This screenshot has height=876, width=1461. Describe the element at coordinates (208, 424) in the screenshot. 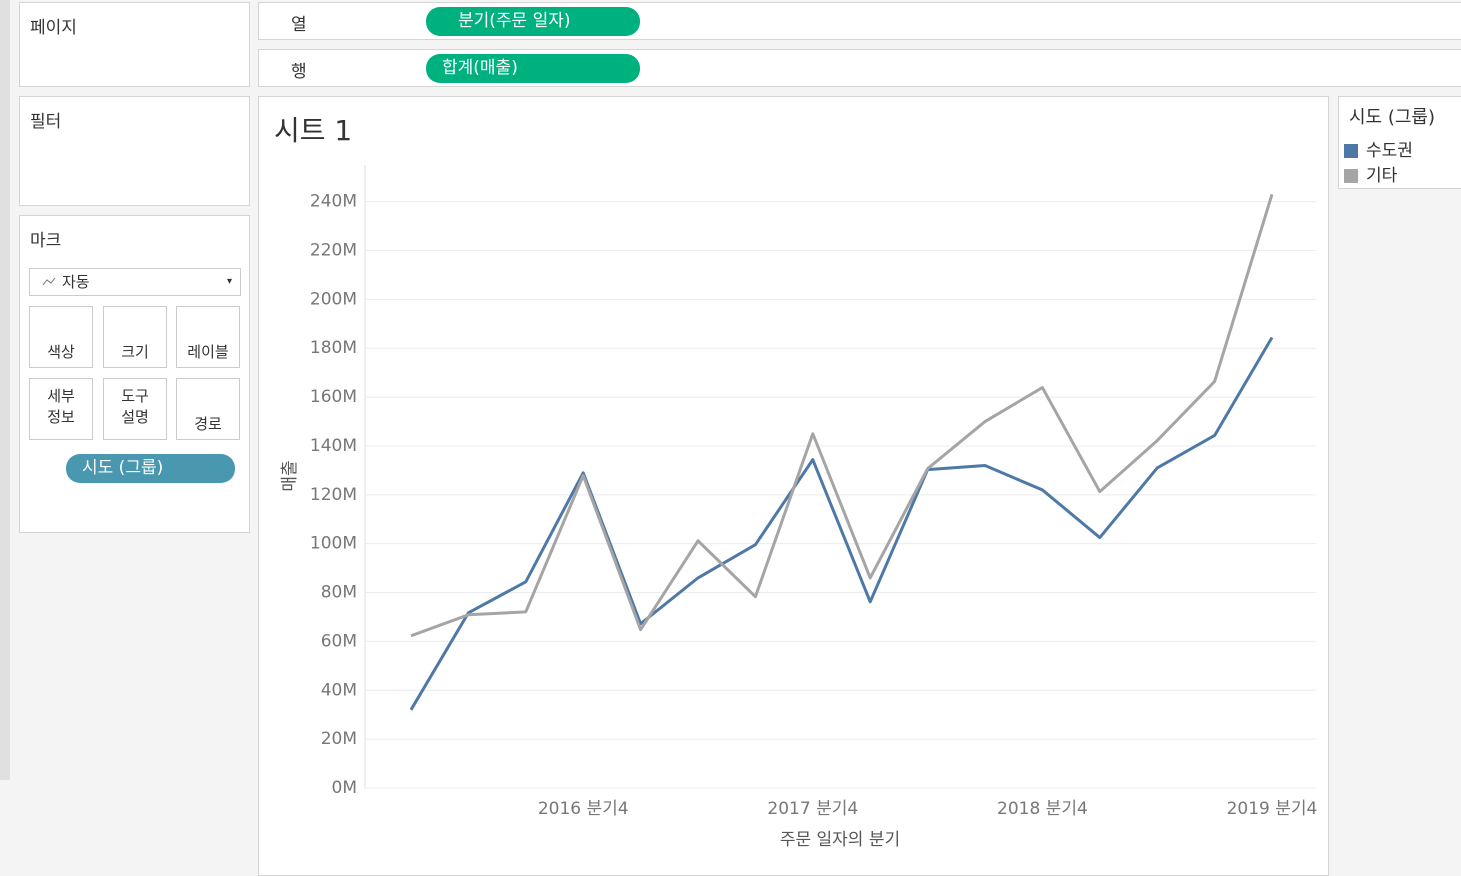

I see `button-label: 경로` at that location.